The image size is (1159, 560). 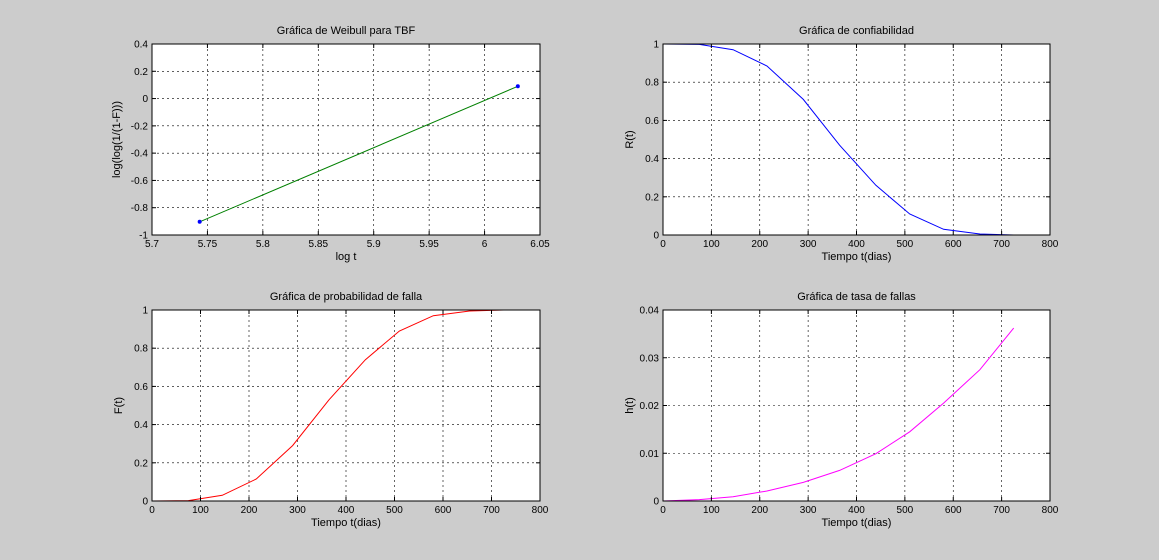 I want to click on chart-title: Gráfica de tasa de fallas, so click(x=856, y=297).